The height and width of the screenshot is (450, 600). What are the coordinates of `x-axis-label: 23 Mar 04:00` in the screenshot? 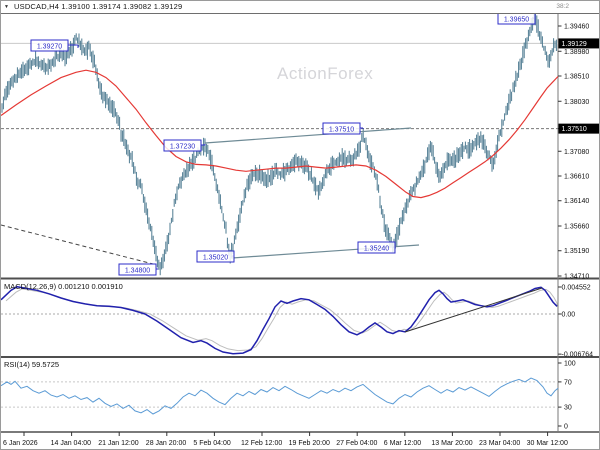 It's located at (499, 443).